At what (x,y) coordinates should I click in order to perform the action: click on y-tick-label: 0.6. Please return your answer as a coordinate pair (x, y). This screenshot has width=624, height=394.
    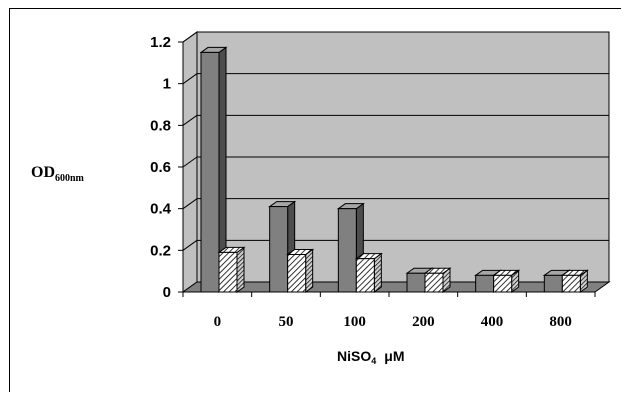
    Looking at the image, I should click on (160, 167).